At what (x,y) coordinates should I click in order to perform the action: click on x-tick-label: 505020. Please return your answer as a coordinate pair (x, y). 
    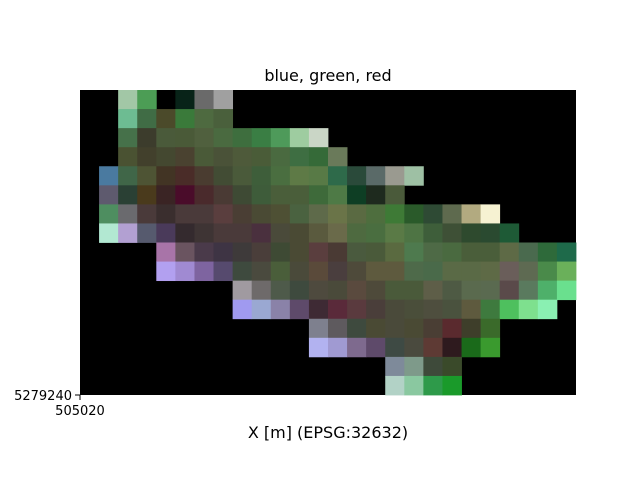
    Looking at the image, I should click on (80, 411).